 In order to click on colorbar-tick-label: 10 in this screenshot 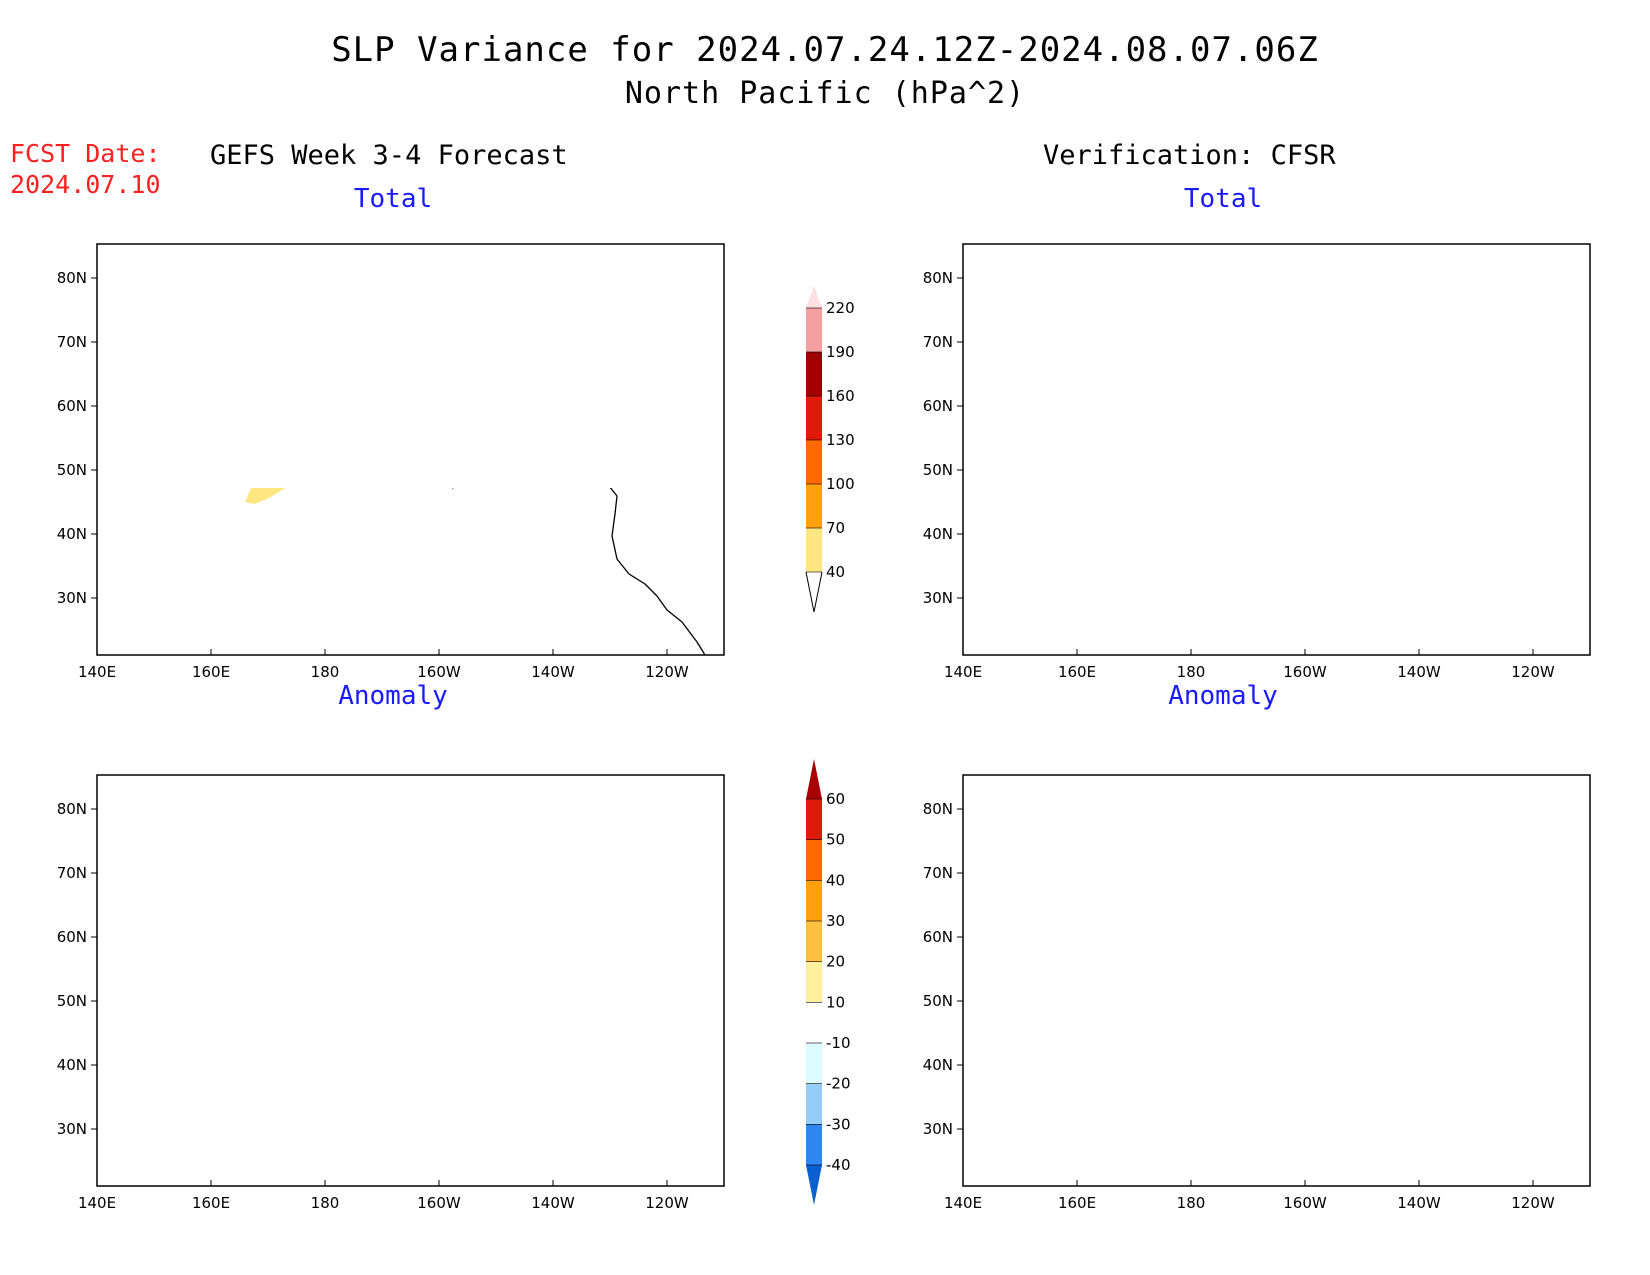, I will do `click(835, 1002)`.